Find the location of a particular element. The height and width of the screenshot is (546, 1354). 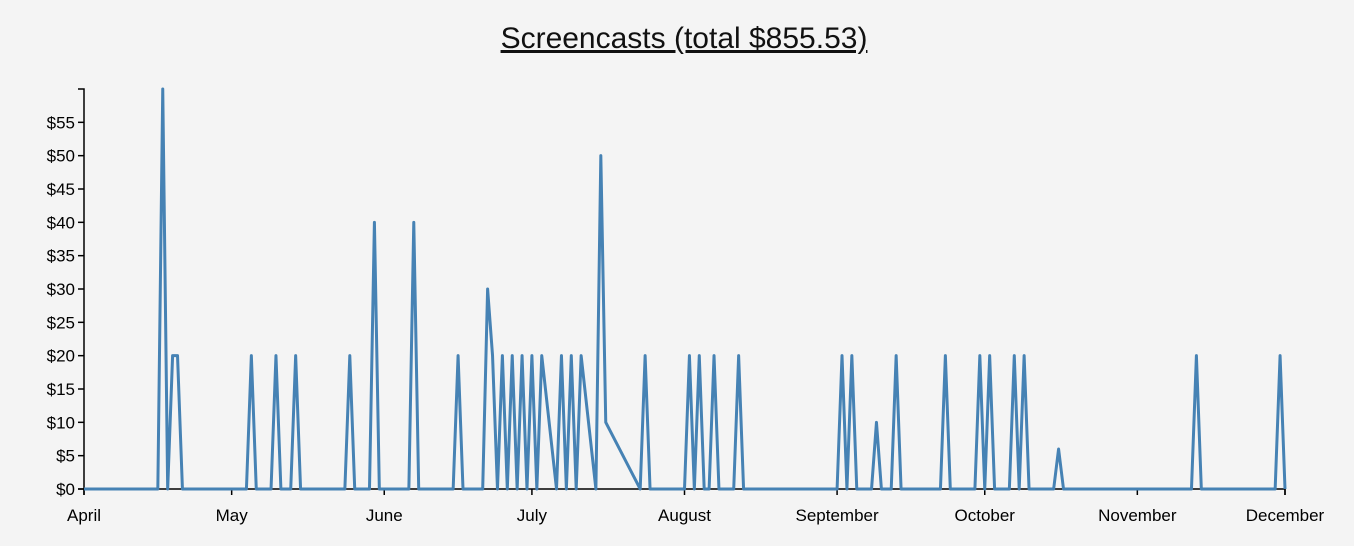

y-tick-label: $10 is located at coordinates (61, 422).